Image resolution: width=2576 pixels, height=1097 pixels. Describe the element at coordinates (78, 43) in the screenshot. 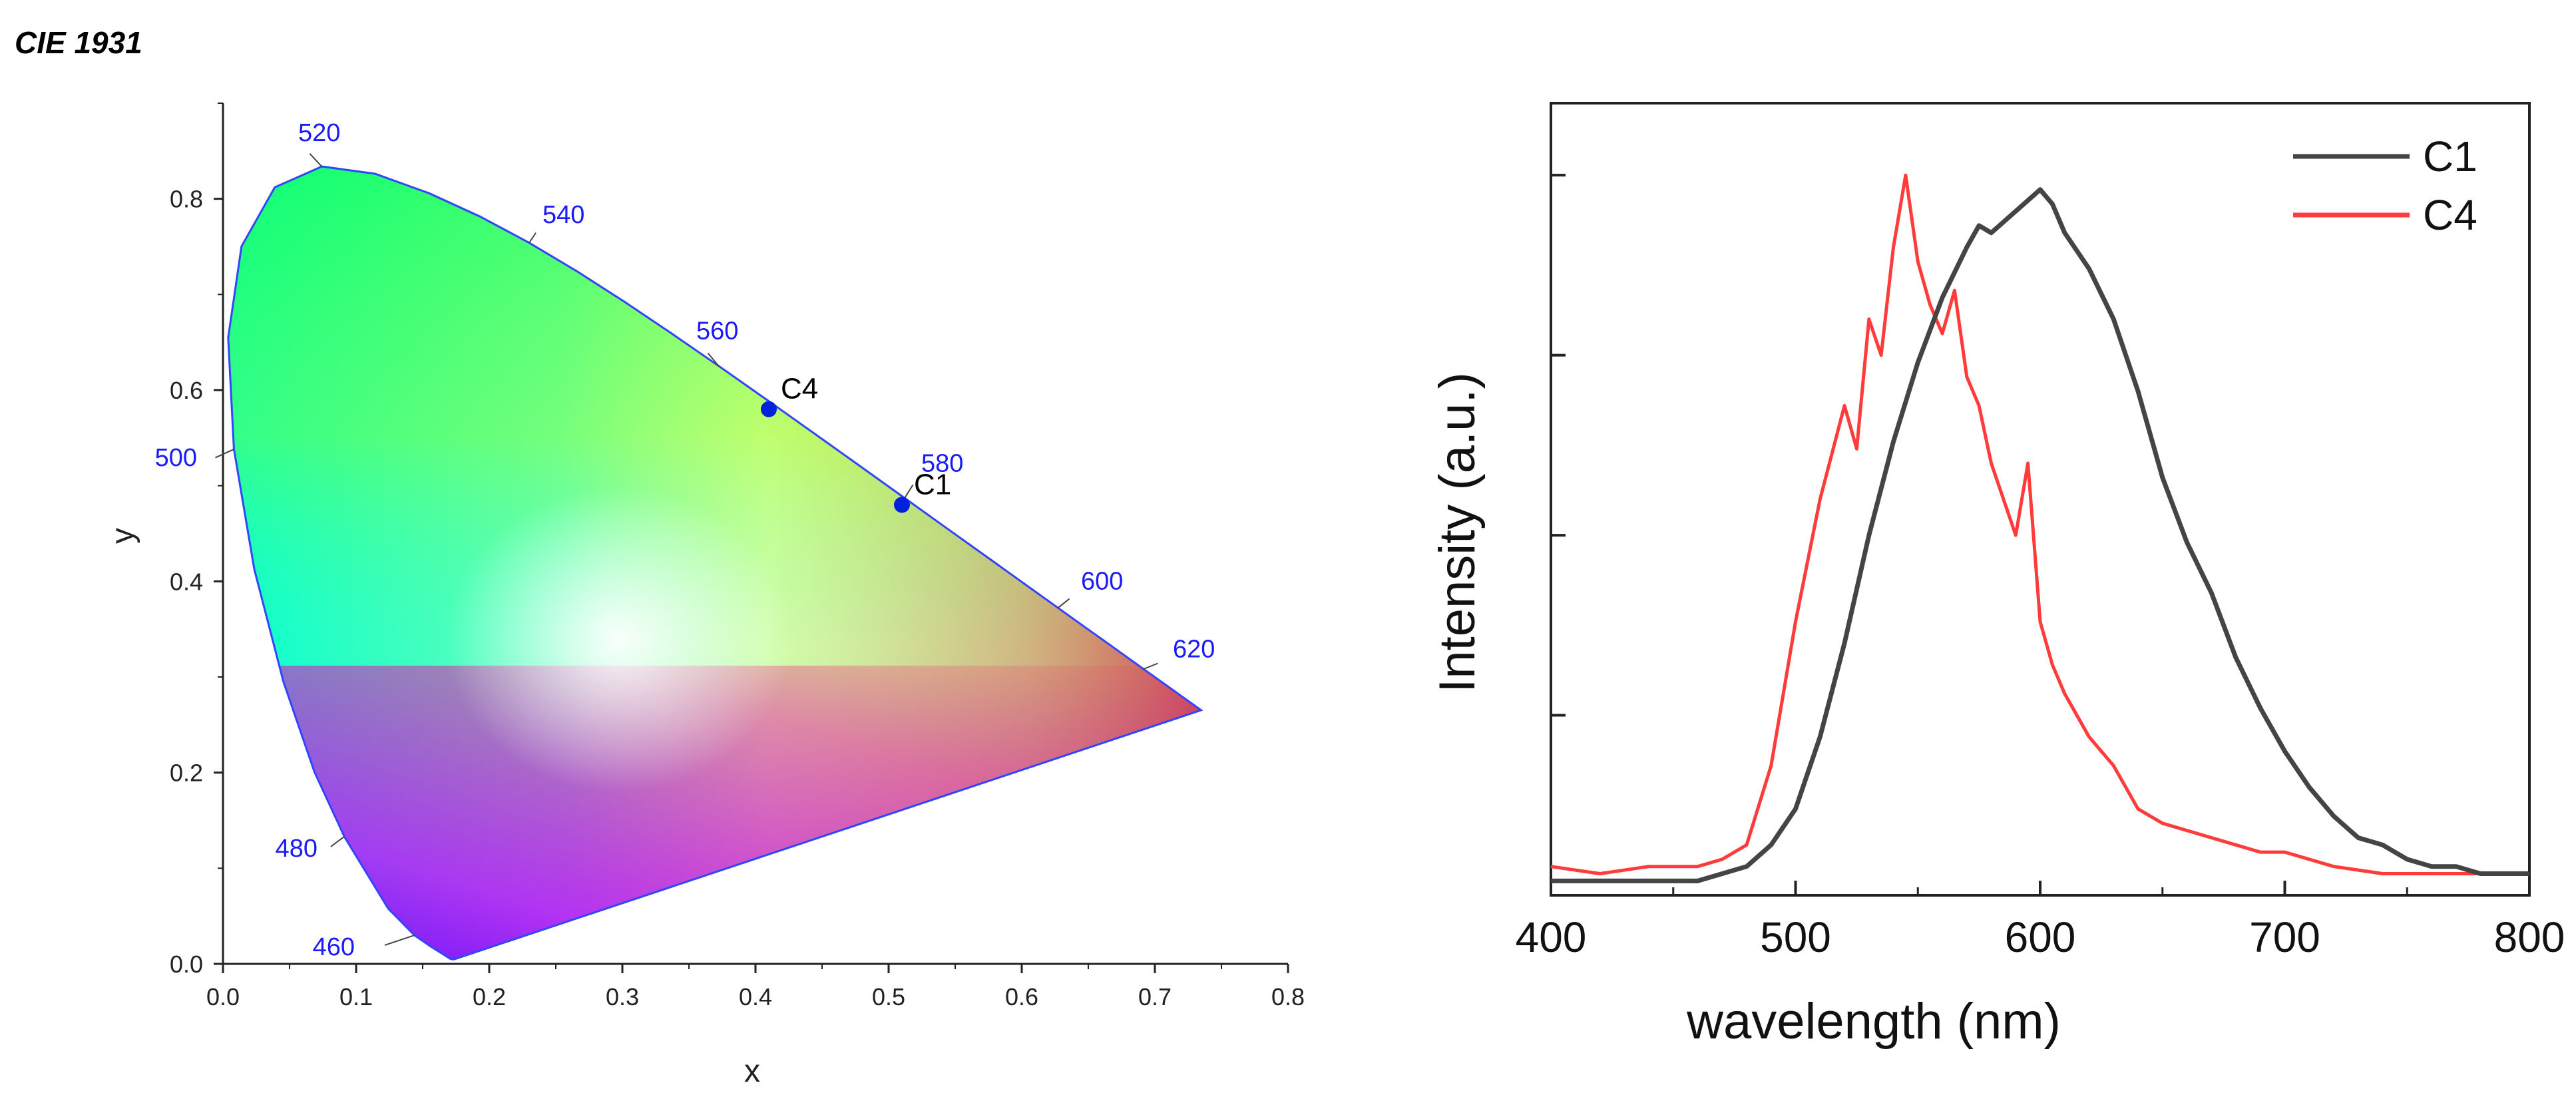

I see `page-title: CIE 1931` at that location.